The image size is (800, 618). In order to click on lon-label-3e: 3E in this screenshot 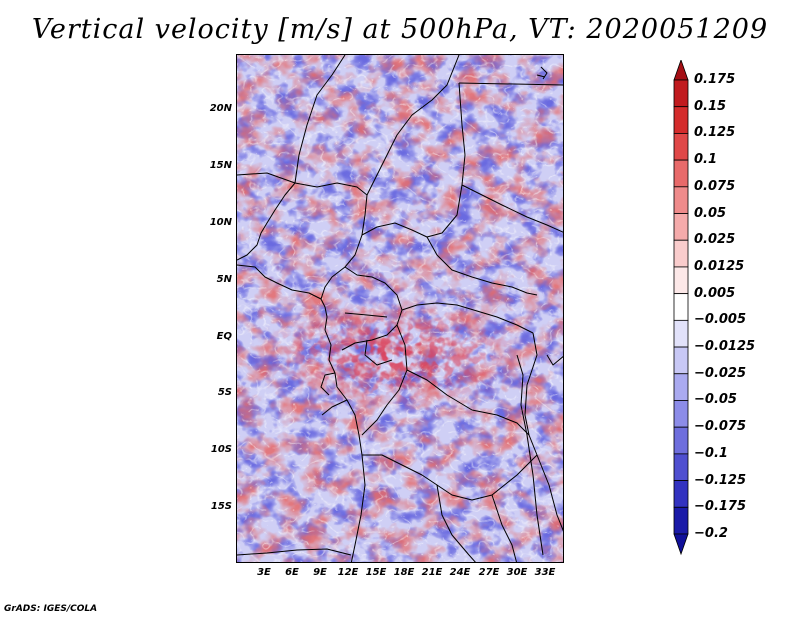, I will do `click(264, 572)`.